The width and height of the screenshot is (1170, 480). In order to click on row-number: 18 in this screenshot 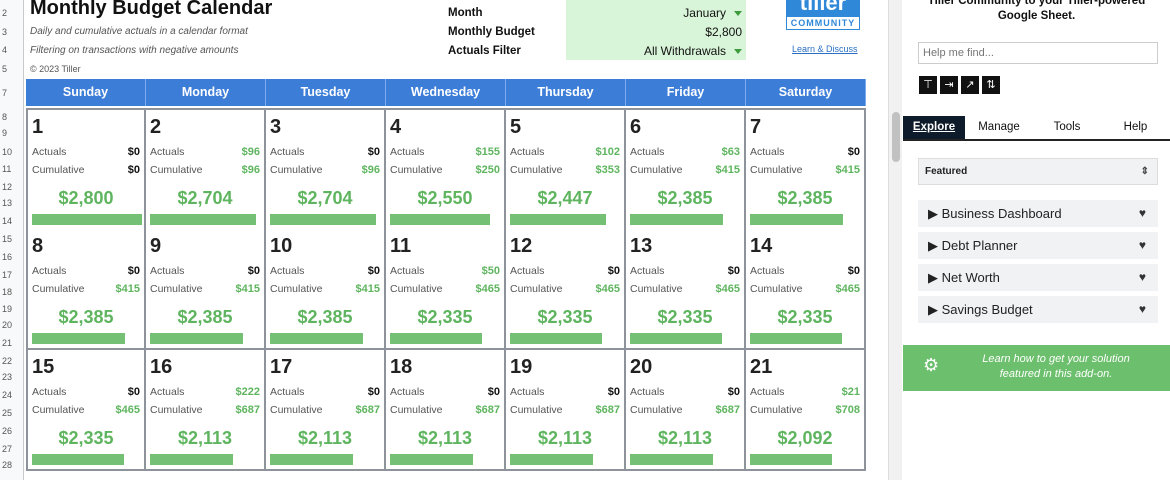, I will do `click(7, 292)`.